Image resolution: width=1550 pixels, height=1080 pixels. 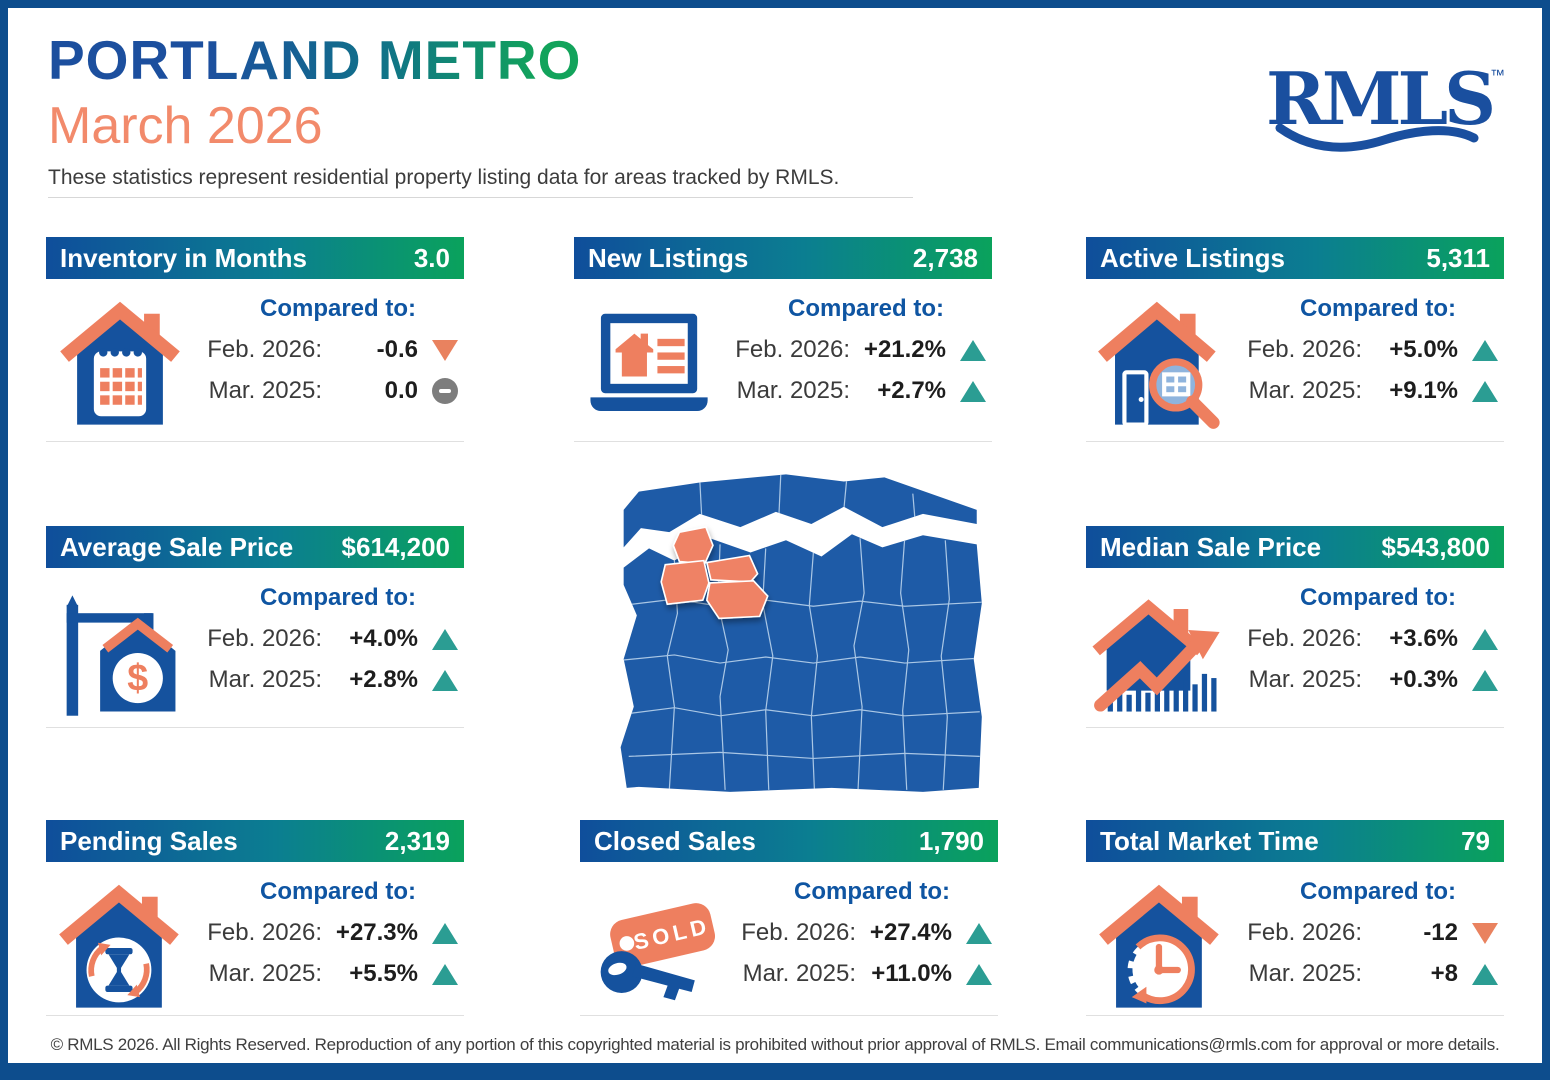 I want to click on comparison-value: +27.3%, so click(x=376, y=932).